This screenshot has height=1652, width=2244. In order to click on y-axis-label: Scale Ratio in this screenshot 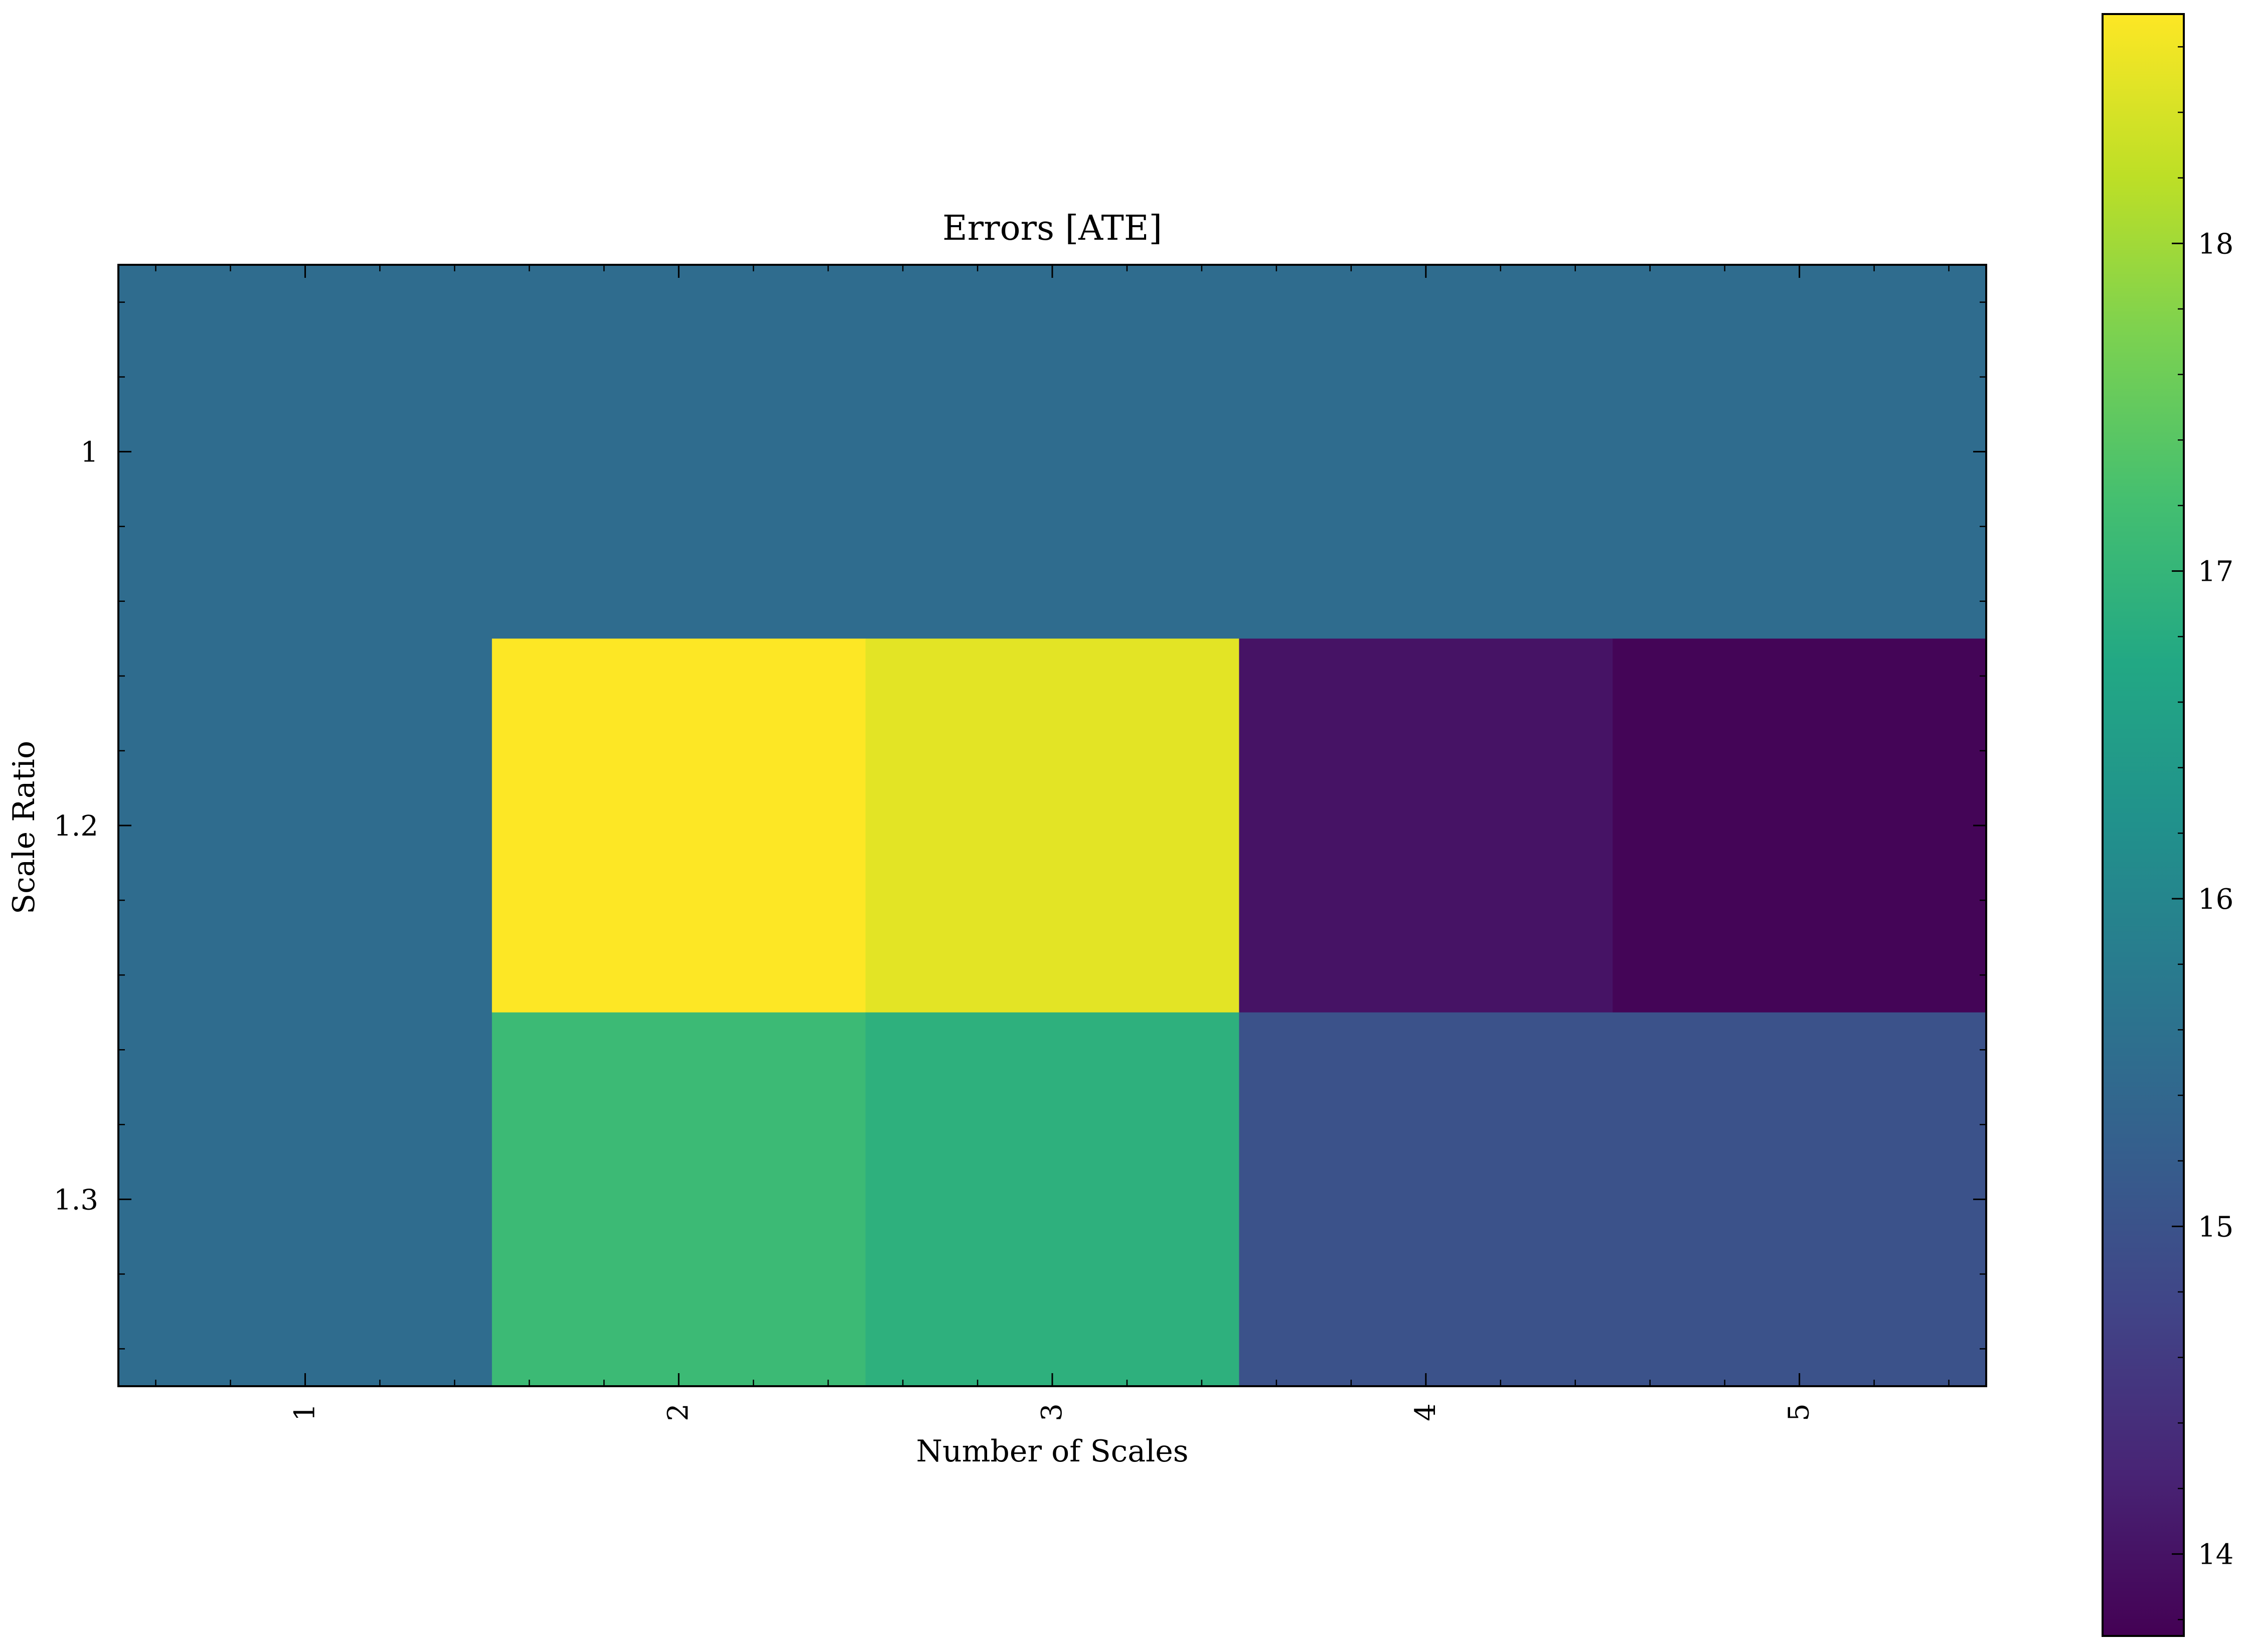, I will do `click(24, 827)`.